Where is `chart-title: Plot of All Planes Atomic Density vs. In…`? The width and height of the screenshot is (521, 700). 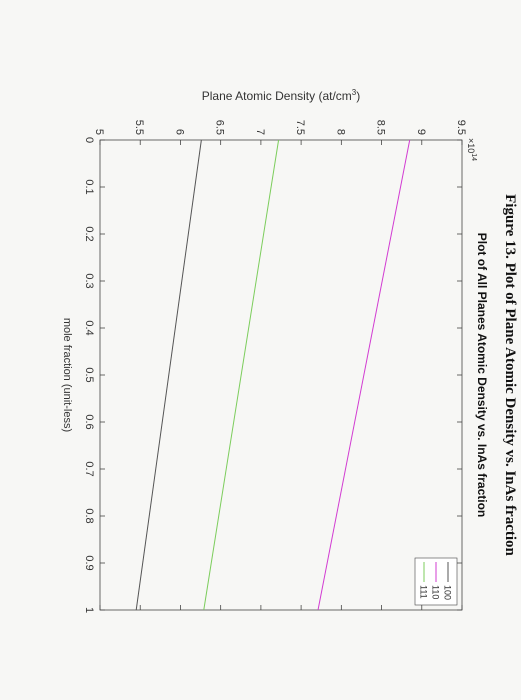 chart-title: Plot of All Planes Atomic Density vs. In… is located at coordinates (482, 375).